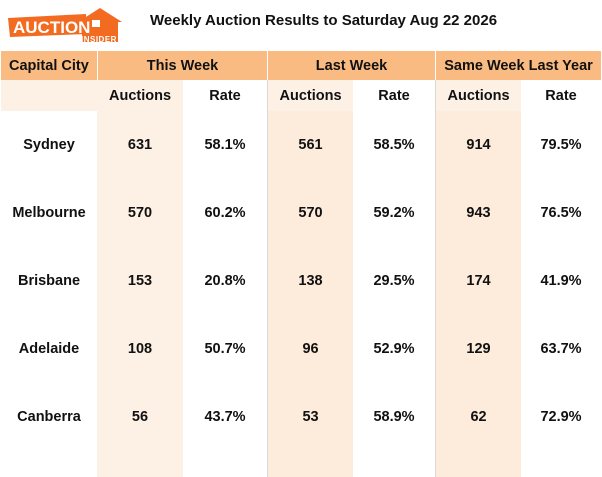  I want to click on cell-last-year-auctions: 62, so click(478, 417).